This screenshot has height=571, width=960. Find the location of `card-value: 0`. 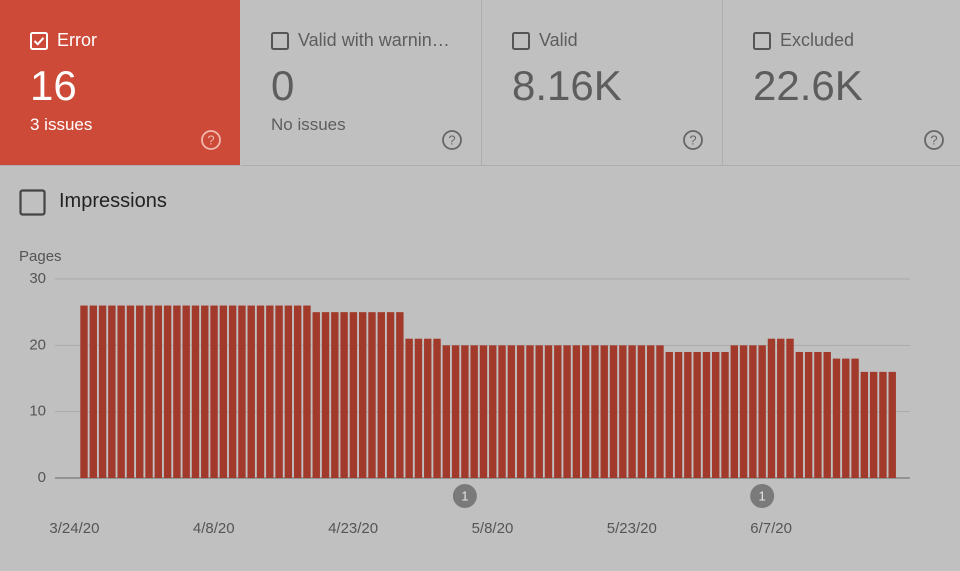

card-value: 0 is located at coordinates (283, 85).